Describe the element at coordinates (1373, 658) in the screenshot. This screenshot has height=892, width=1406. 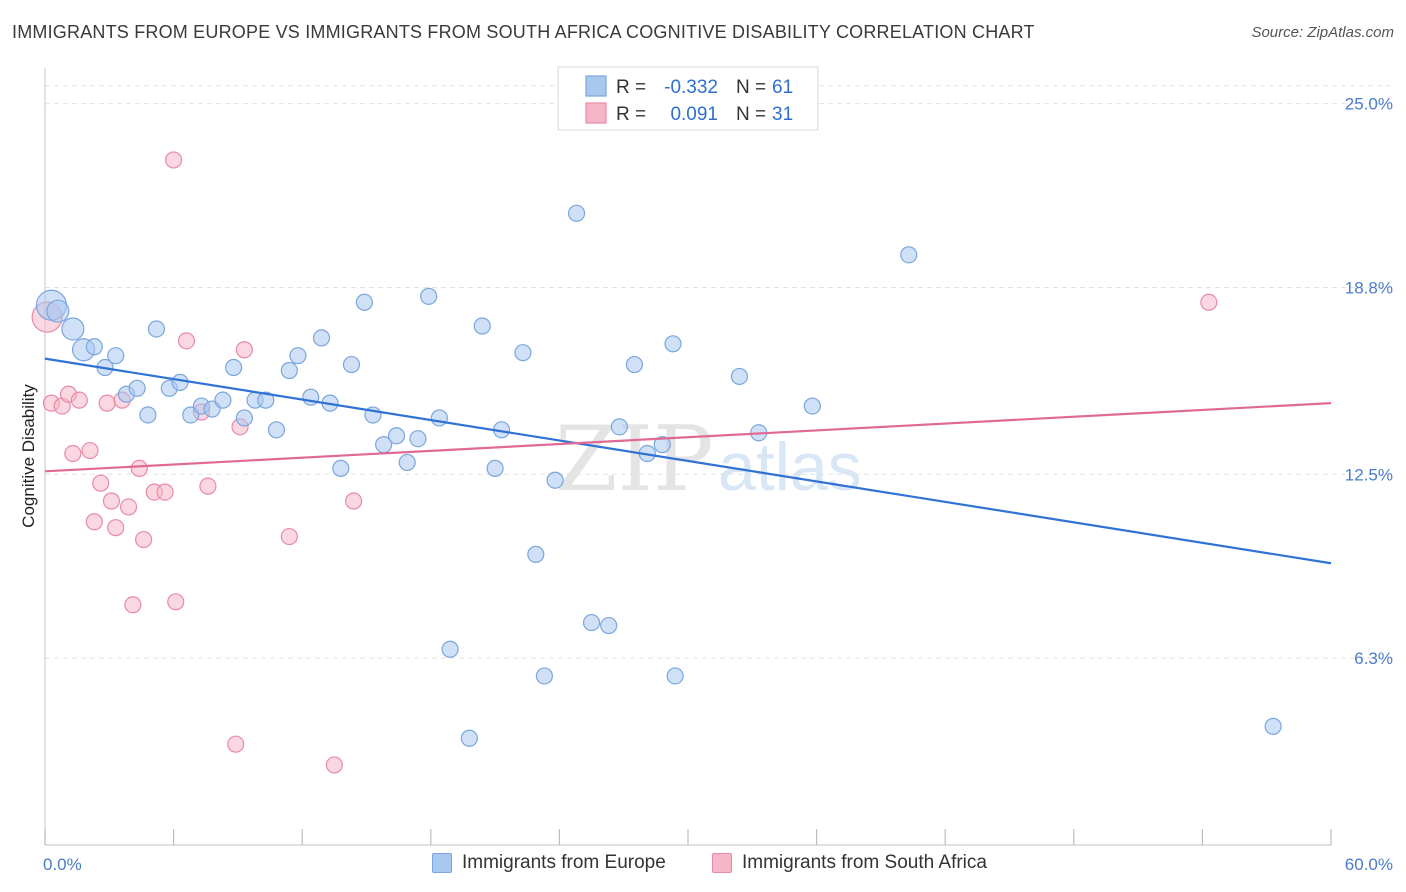
I see `y-tick-label: 6.3%` at that location.